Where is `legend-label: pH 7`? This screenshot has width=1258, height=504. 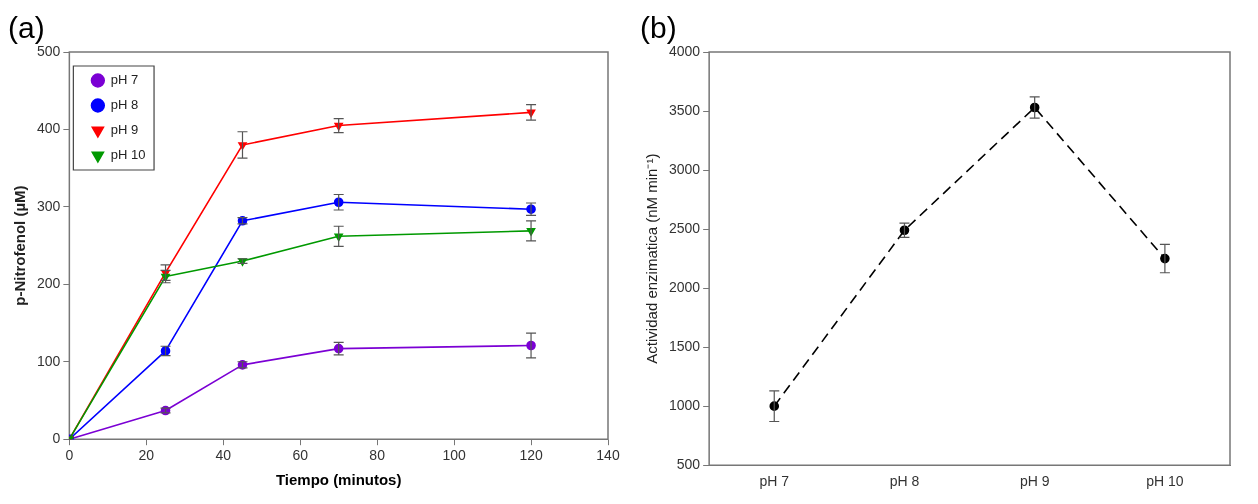 legend-label: pH 7 is located at coordinates (124, 80).